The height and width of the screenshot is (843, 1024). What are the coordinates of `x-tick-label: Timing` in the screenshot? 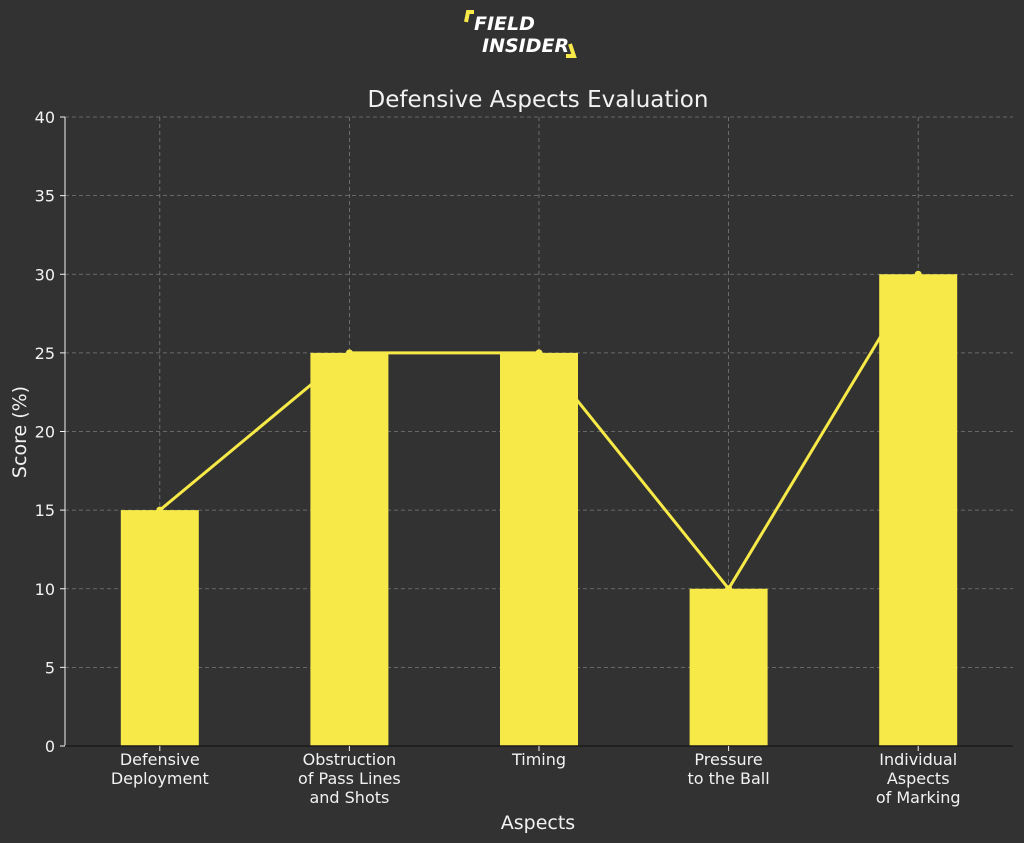 It's located at (538, 759).